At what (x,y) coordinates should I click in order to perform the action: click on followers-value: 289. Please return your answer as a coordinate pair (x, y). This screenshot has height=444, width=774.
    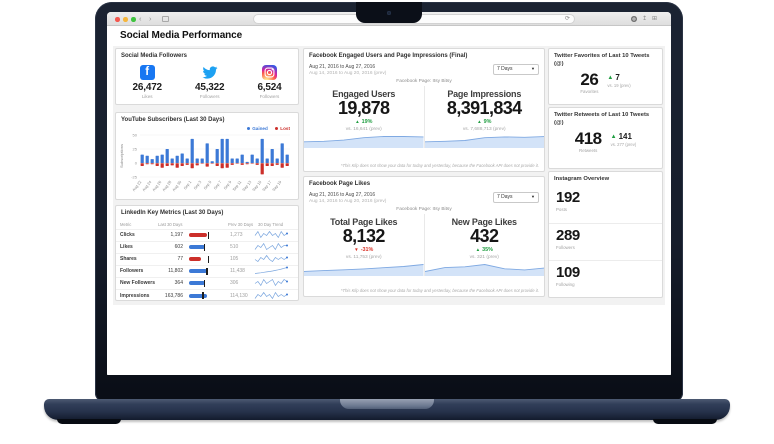
    Looking at the image, I should click on (568, 235).